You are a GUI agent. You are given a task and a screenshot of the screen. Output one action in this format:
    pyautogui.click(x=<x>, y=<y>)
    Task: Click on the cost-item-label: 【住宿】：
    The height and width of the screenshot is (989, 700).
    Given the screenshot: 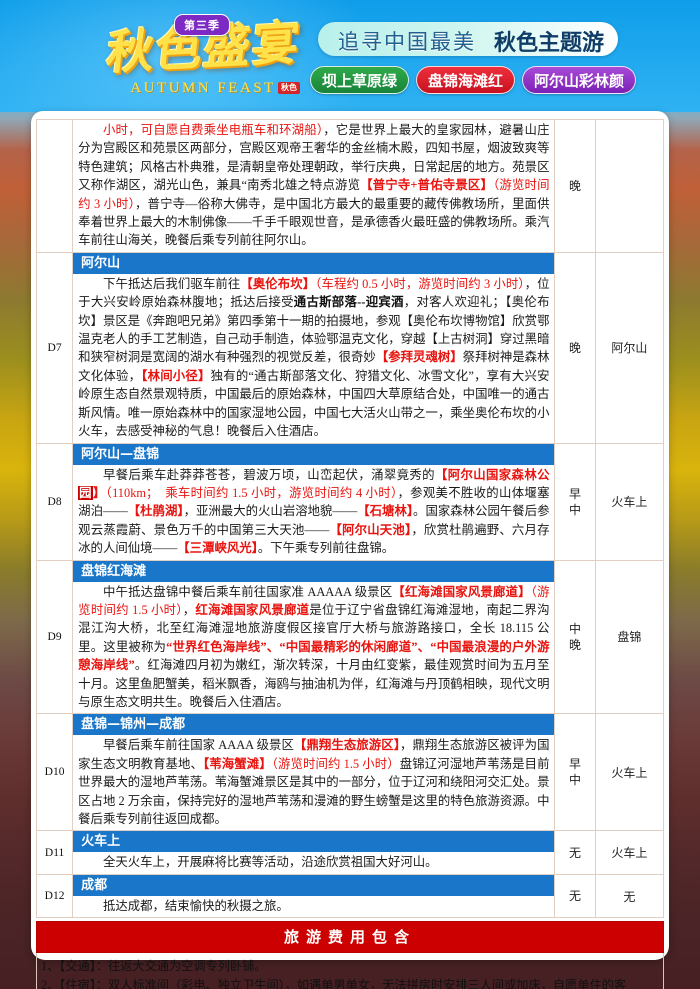 What is the action you would take?
    pyautogui.click(x=84, y=983)
    